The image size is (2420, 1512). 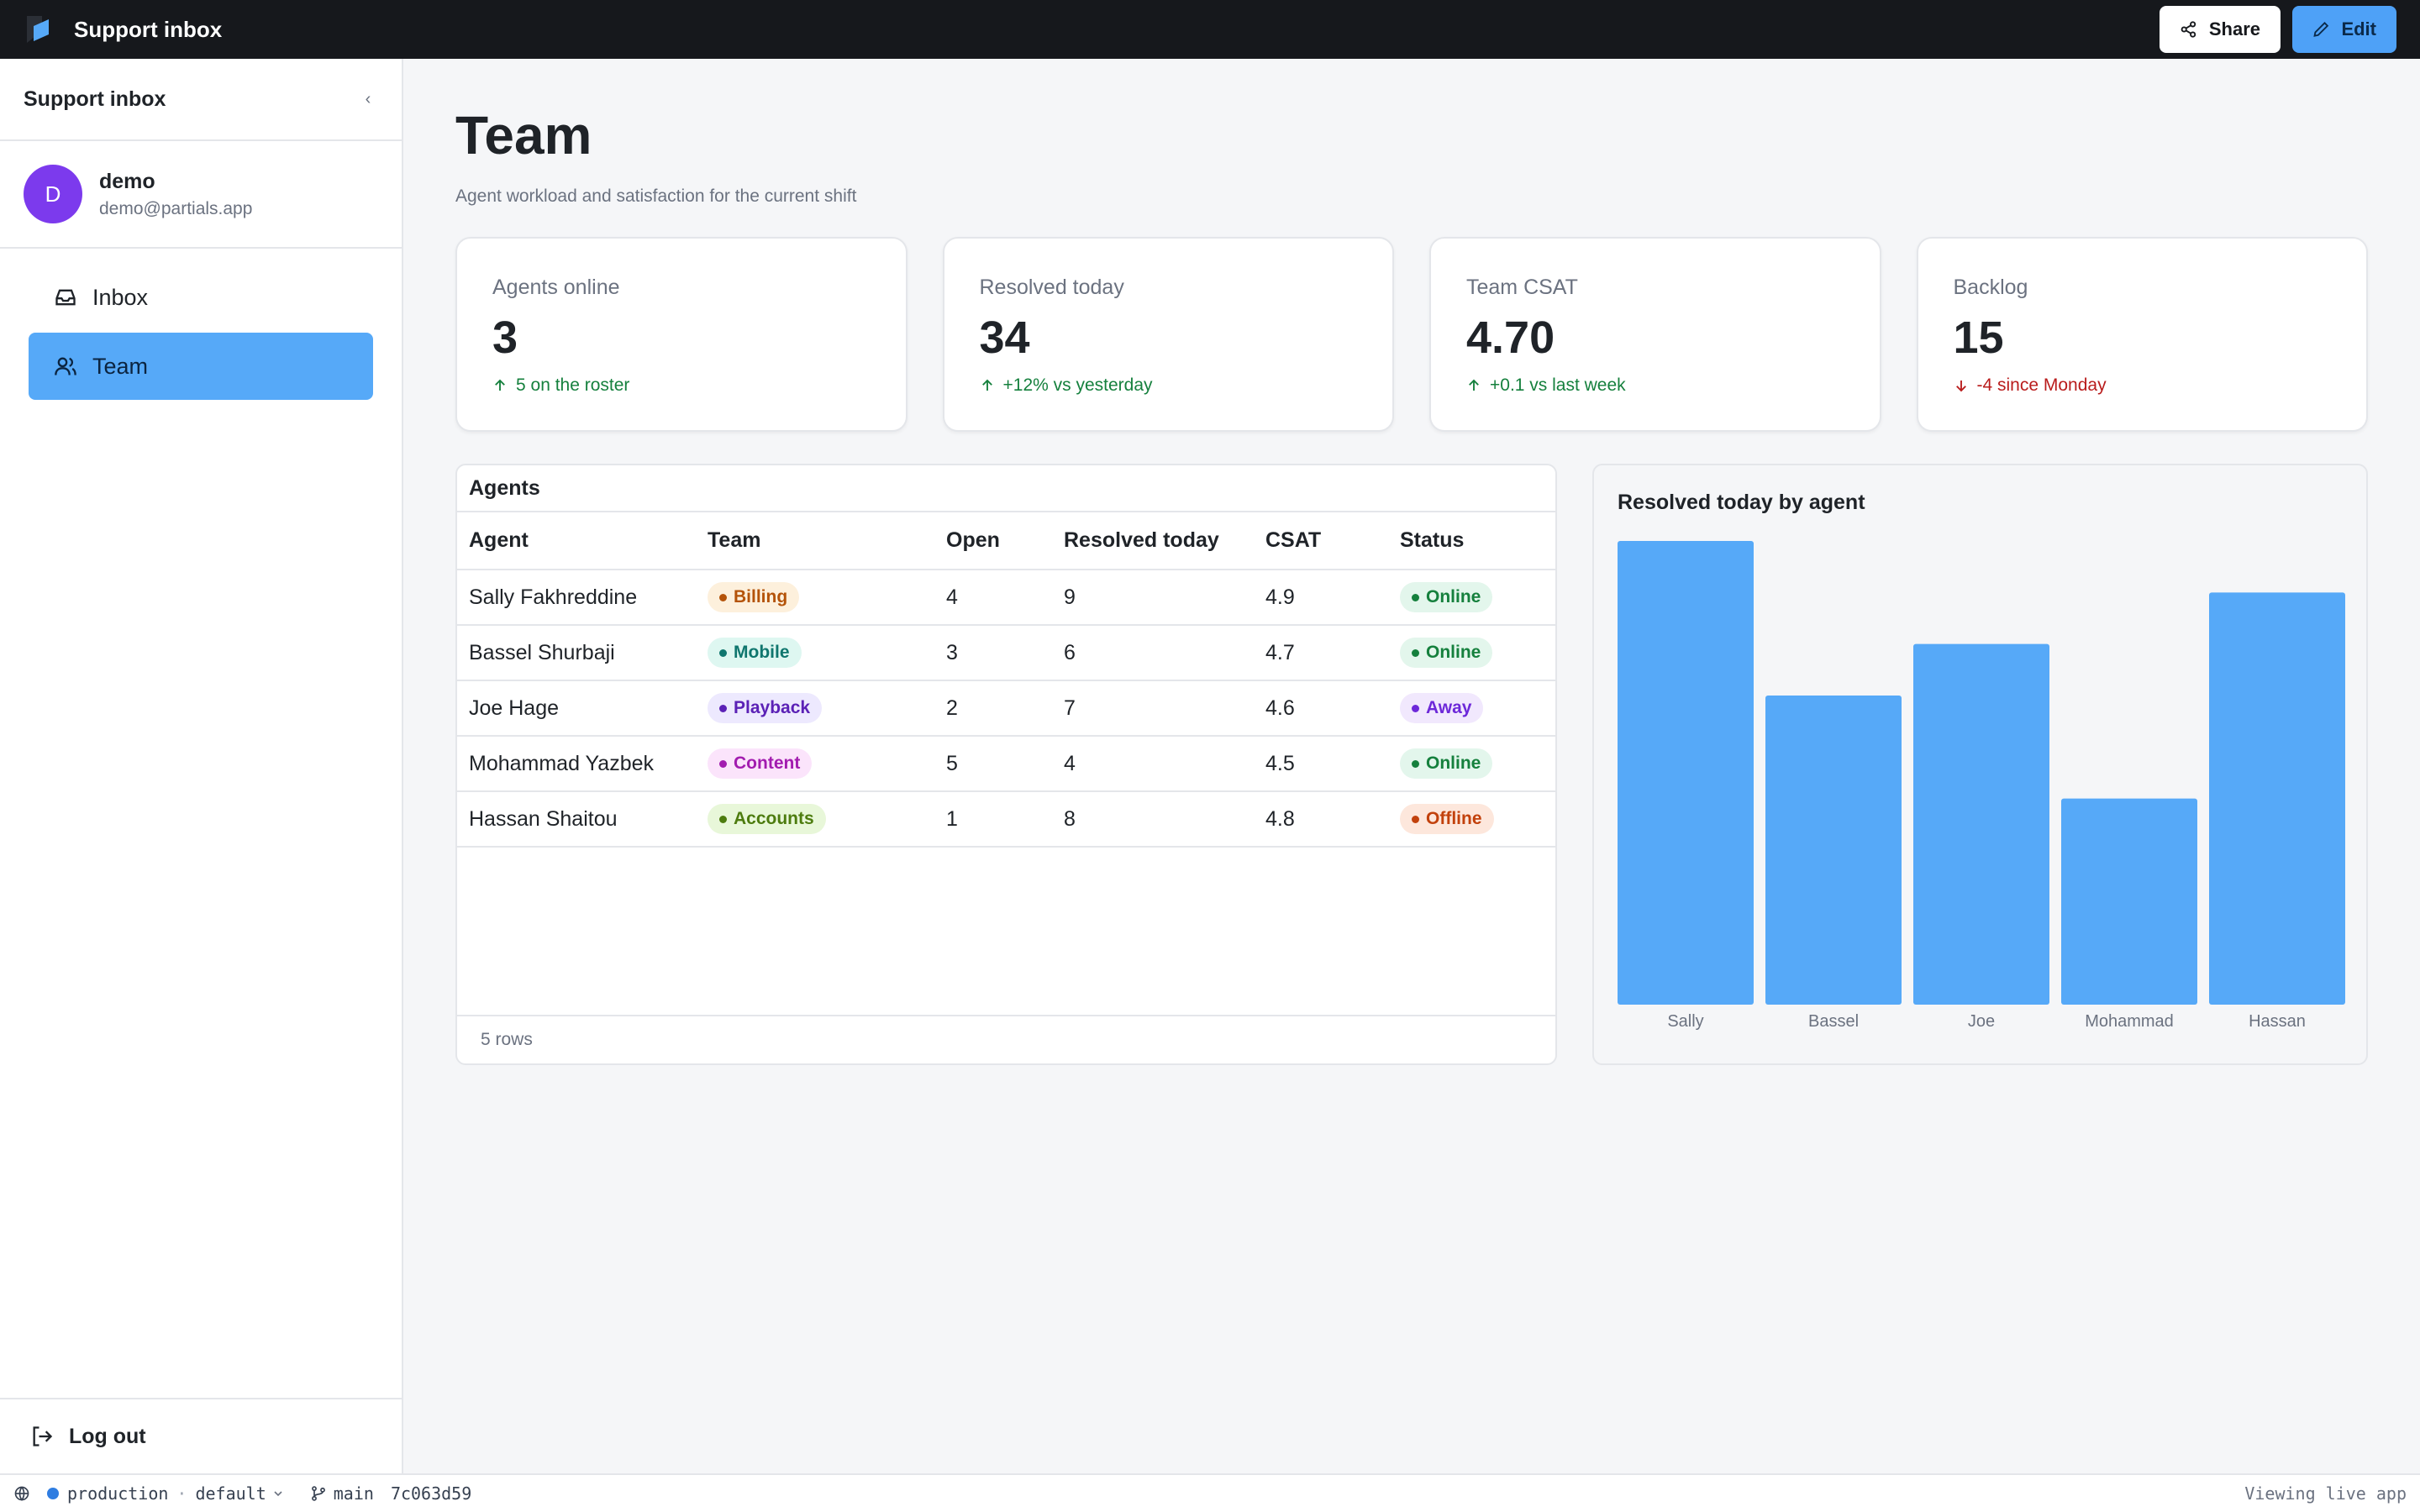 What do you see at coordinates (815, 541) in the screenshot?
I see `column-header-team: Team` at bounding box center [815, 541].